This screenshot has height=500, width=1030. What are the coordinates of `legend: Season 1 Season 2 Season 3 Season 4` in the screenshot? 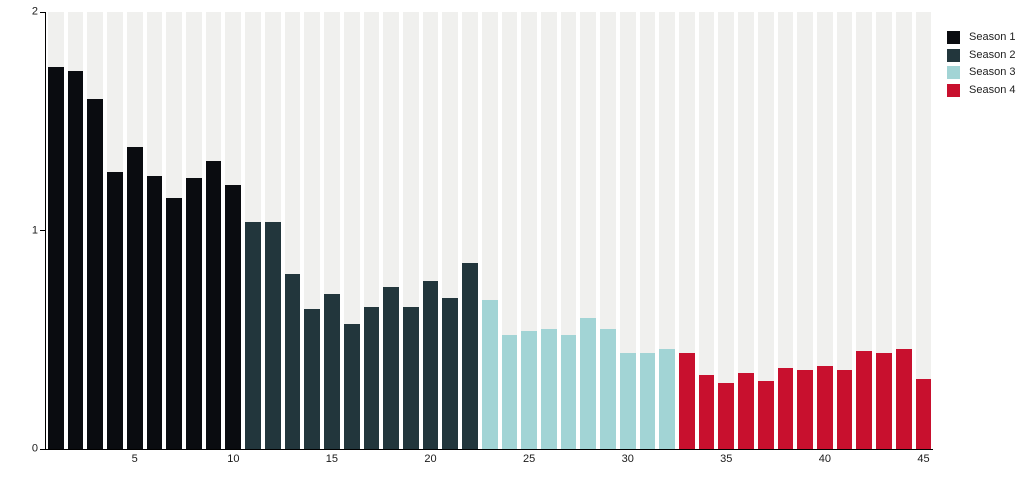 It's located at (981, 66).